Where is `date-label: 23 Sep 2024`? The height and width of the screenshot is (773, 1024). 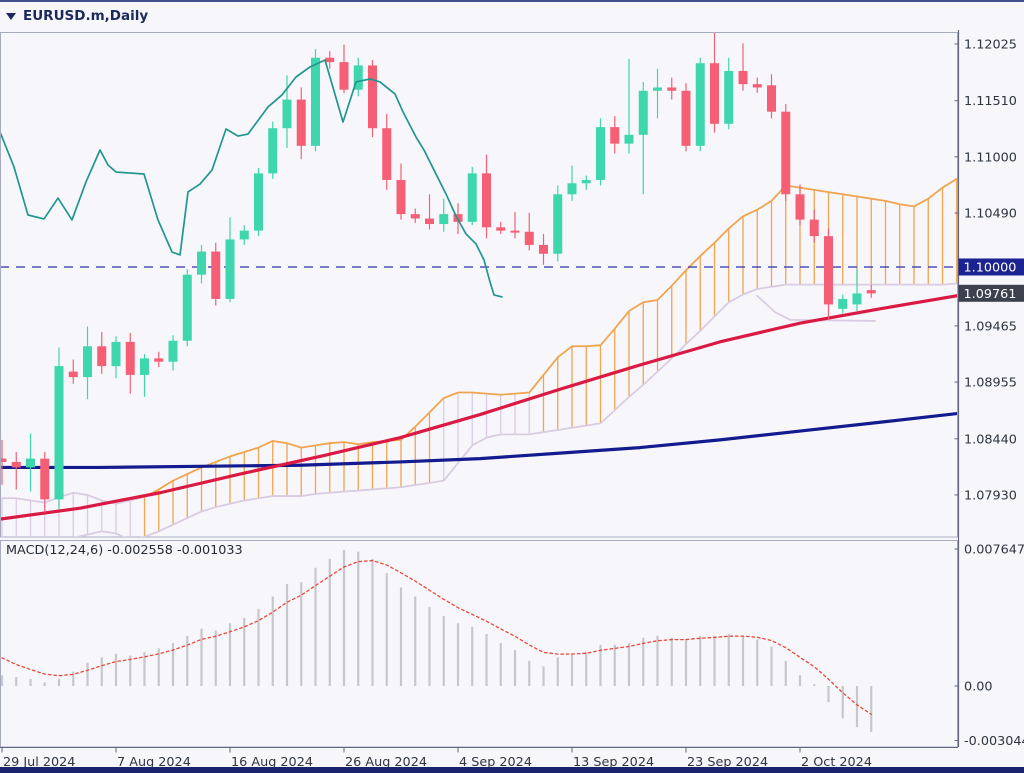 date-label: 23 Sep 2024 is located at coordinates (727, 762).